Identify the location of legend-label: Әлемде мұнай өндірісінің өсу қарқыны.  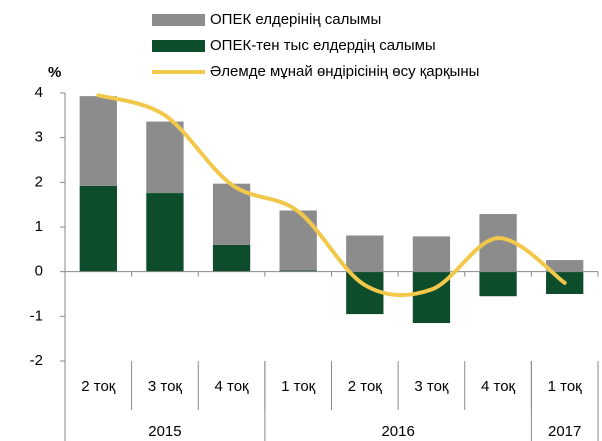
(344, 71).